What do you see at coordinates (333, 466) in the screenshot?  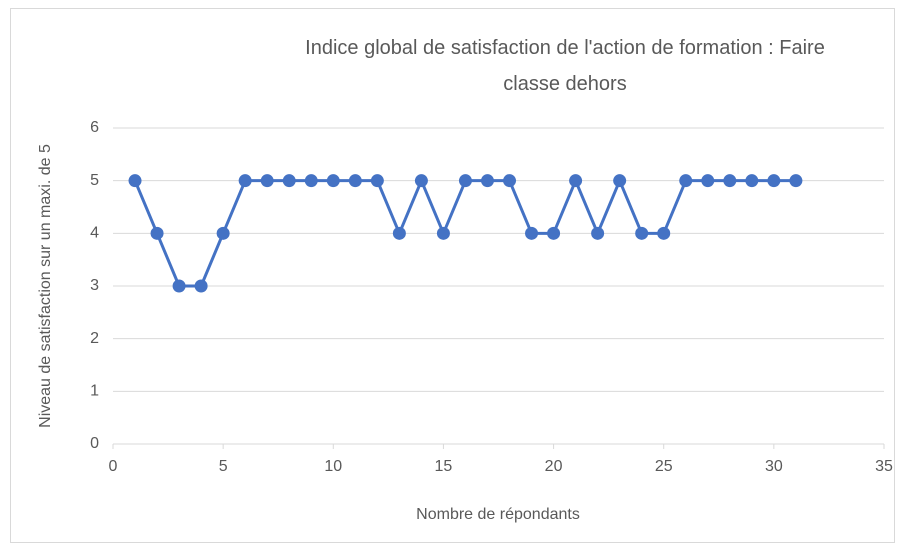 I see `x-tick-label: 10` at bounding box center [333, 466].